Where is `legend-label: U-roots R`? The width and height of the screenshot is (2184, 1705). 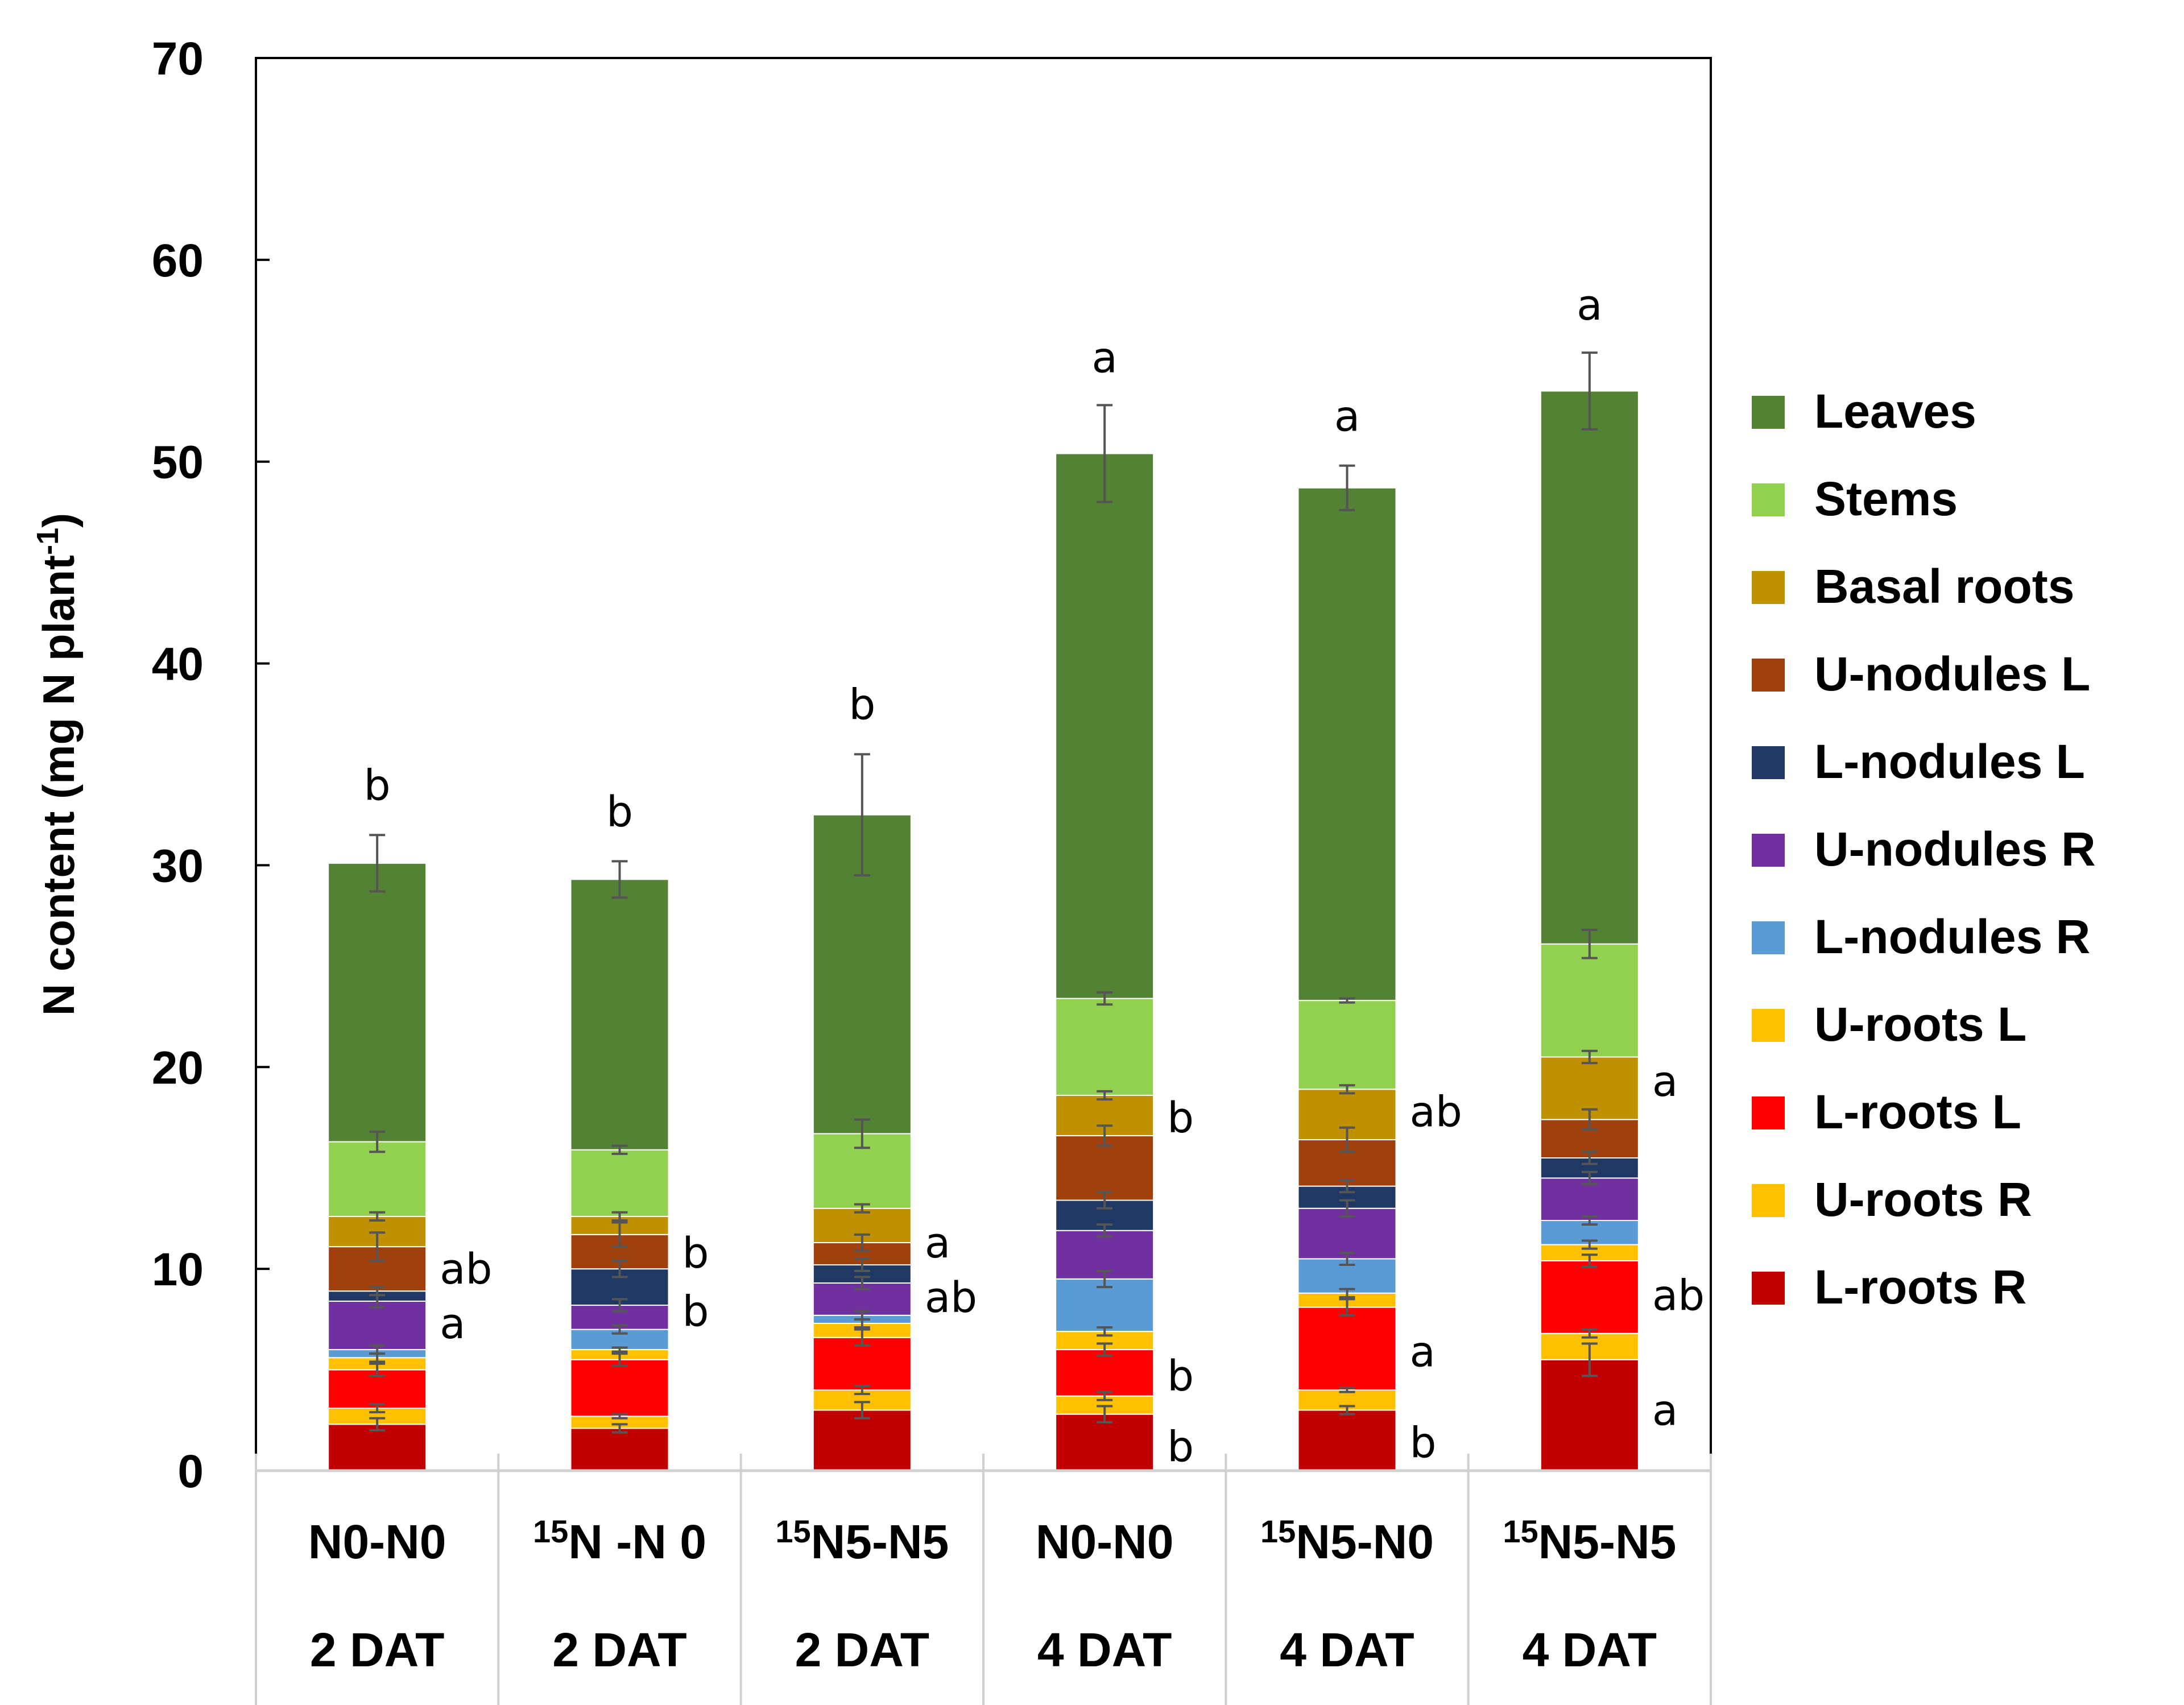
legend-label: U-roots R is located at coordinates (1923, 1199).